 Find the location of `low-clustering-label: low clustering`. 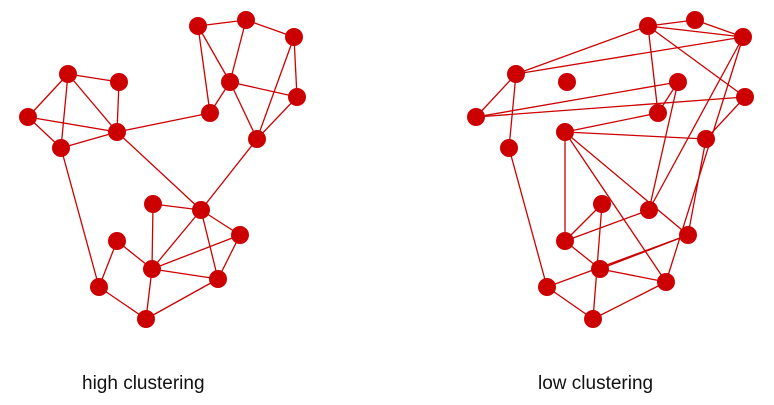

low-clustering-label: low clustering is located at coordinates (596, 383).